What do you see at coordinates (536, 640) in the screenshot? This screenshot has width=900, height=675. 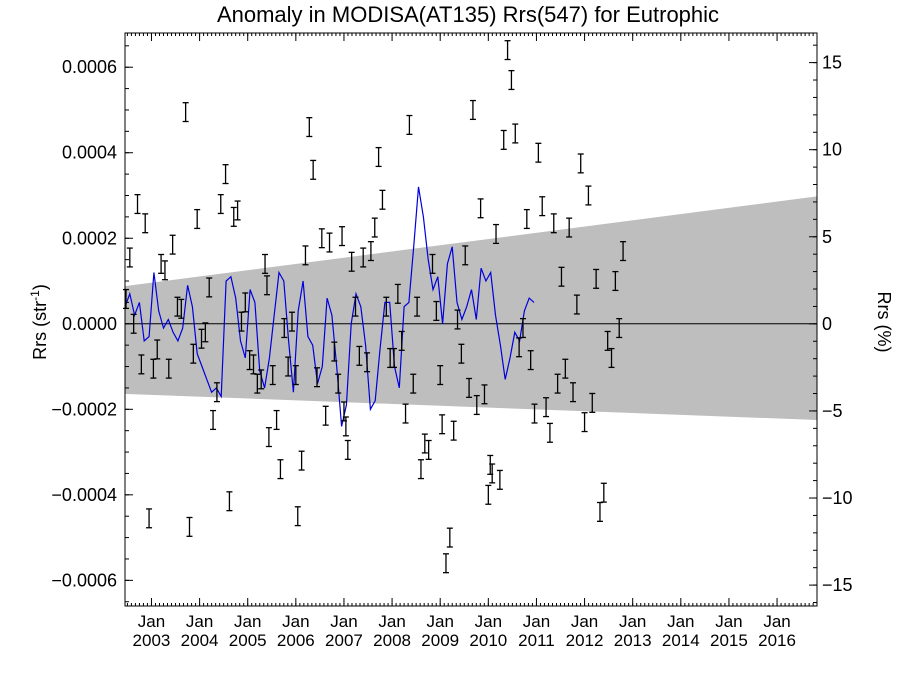 I see `x-tick-year: 2011` at bounding box center [536, 640].